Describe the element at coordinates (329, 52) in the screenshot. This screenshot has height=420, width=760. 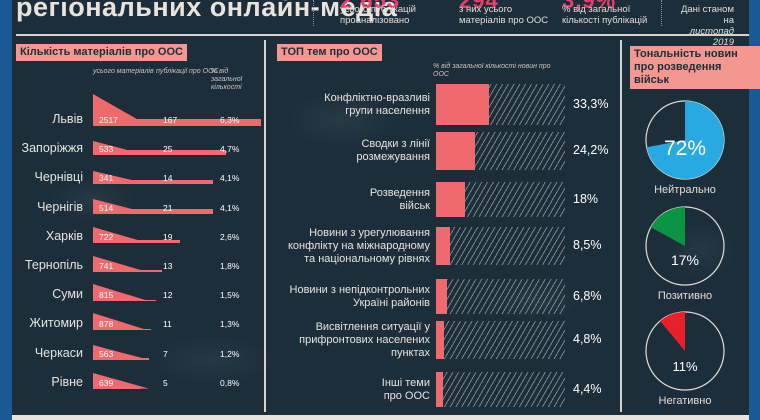
I see `topics-panel-title: ТОП тем про ООС` at that location.